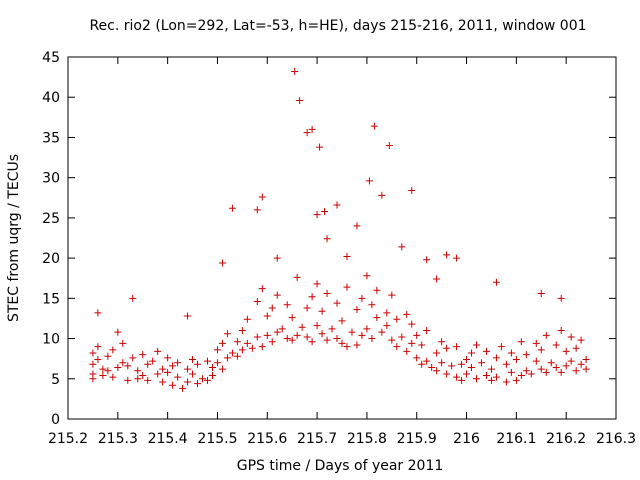 This screenshot has height=480, width=640. What do you see at coordinates (14, 238) in the screenshot?
I see `y-axis-label: STEC from uqrg / TECUs` at bounding box center [14, 238].